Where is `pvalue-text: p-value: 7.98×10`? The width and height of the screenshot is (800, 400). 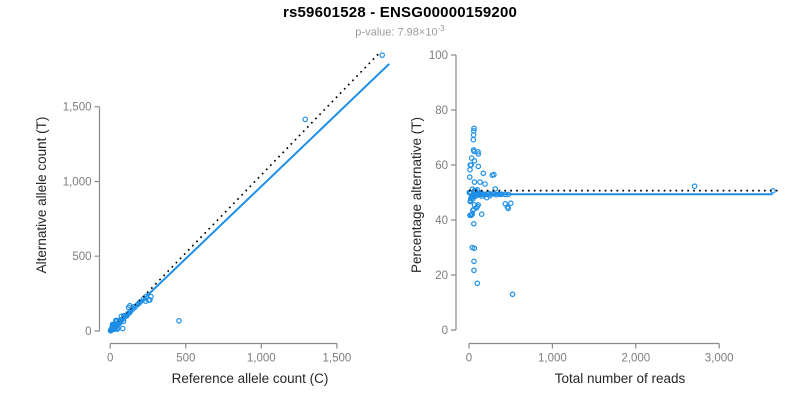 pvalue-text: p-value: 7.98×10 is located at coordinates (396, 32).